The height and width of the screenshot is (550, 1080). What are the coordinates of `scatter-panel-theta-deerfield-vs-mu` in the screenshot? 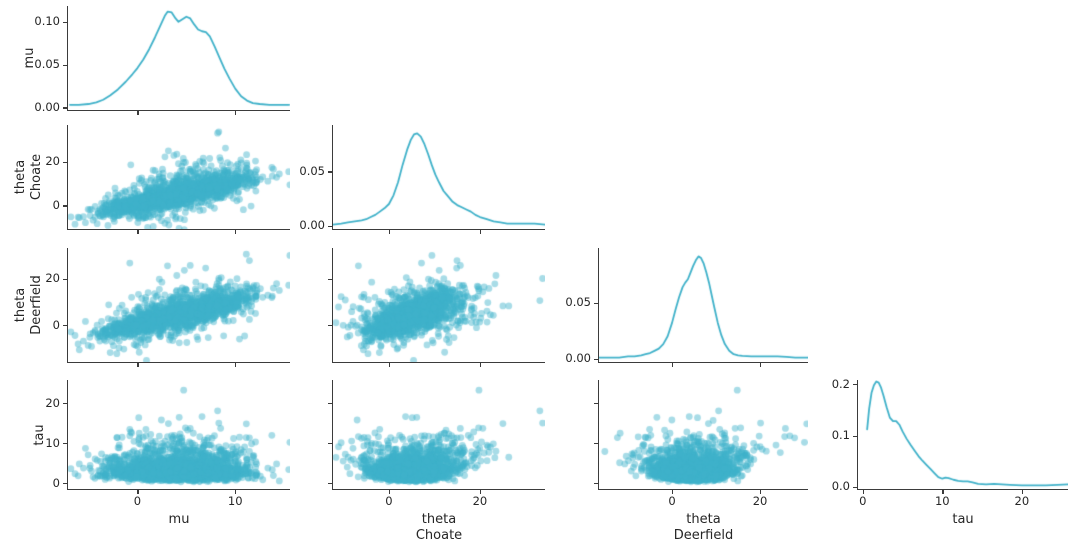 It's located at (178, 305).